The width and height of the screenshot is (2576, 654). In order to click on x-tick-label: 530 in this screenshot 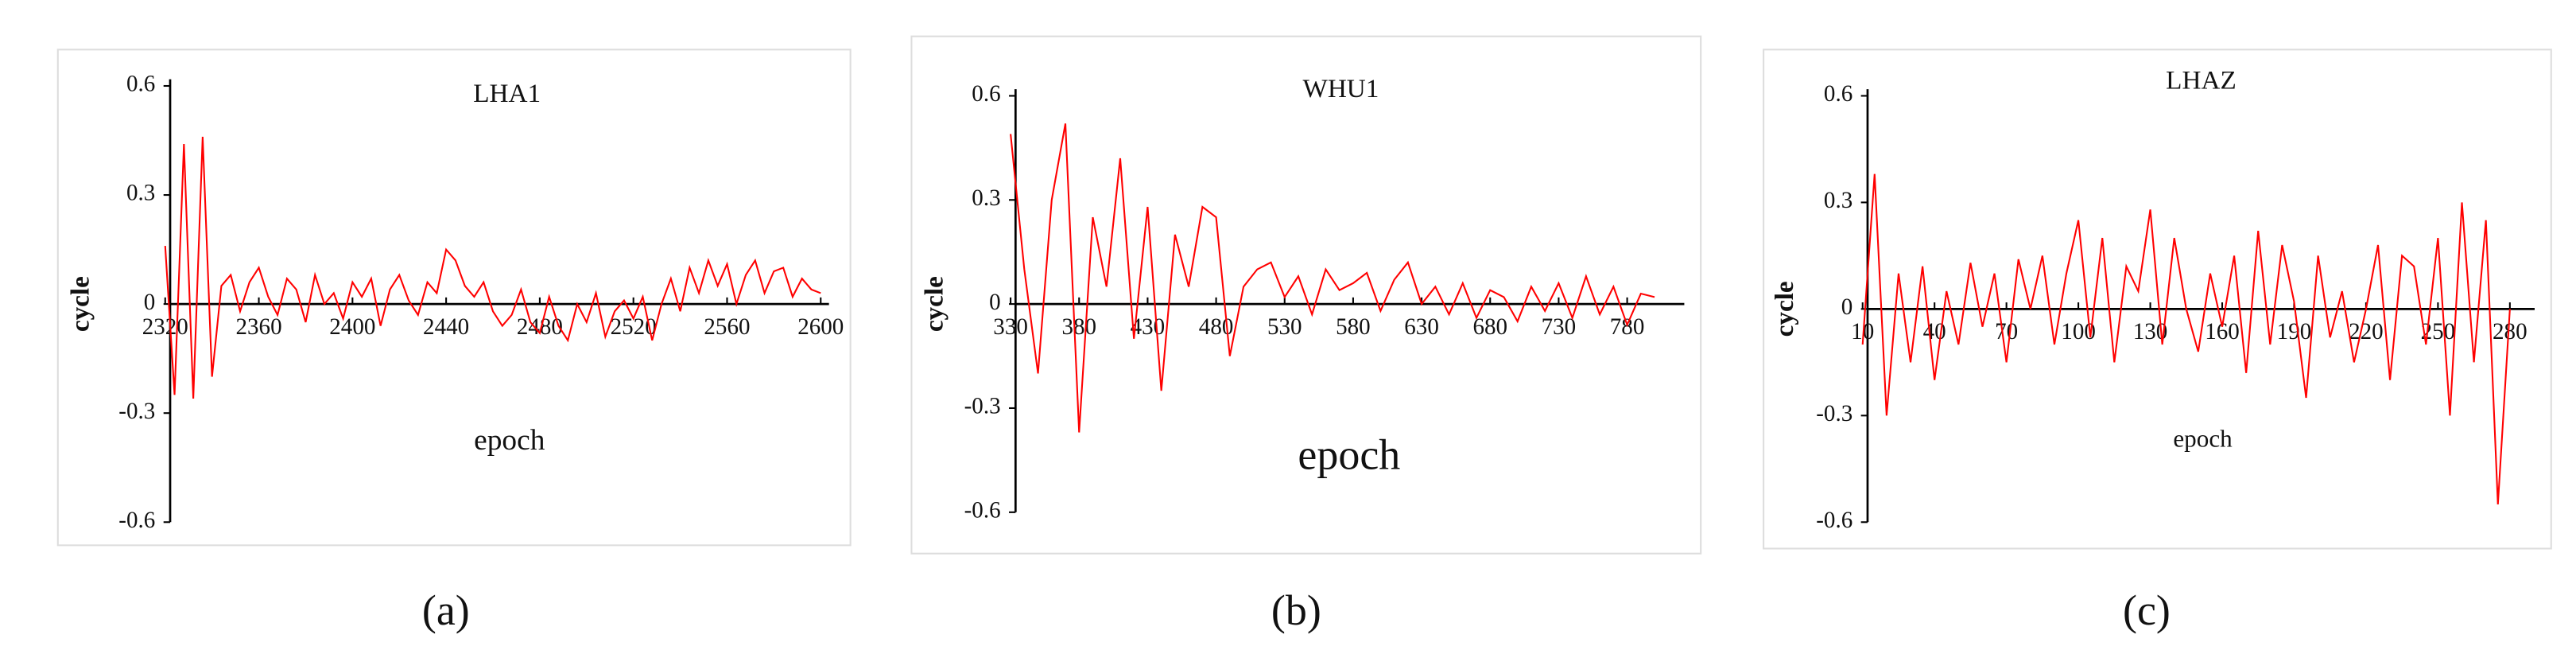, I will do `click(1285, 327)`.